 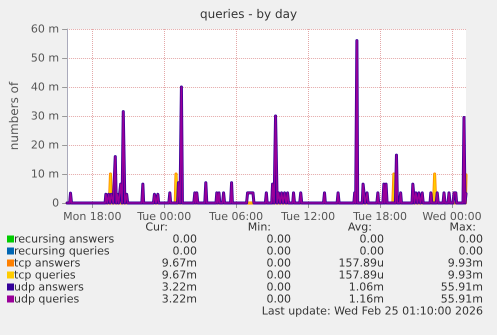 I want to click on x-tick-label: Tue 06:00, so click(x=236, y=216).